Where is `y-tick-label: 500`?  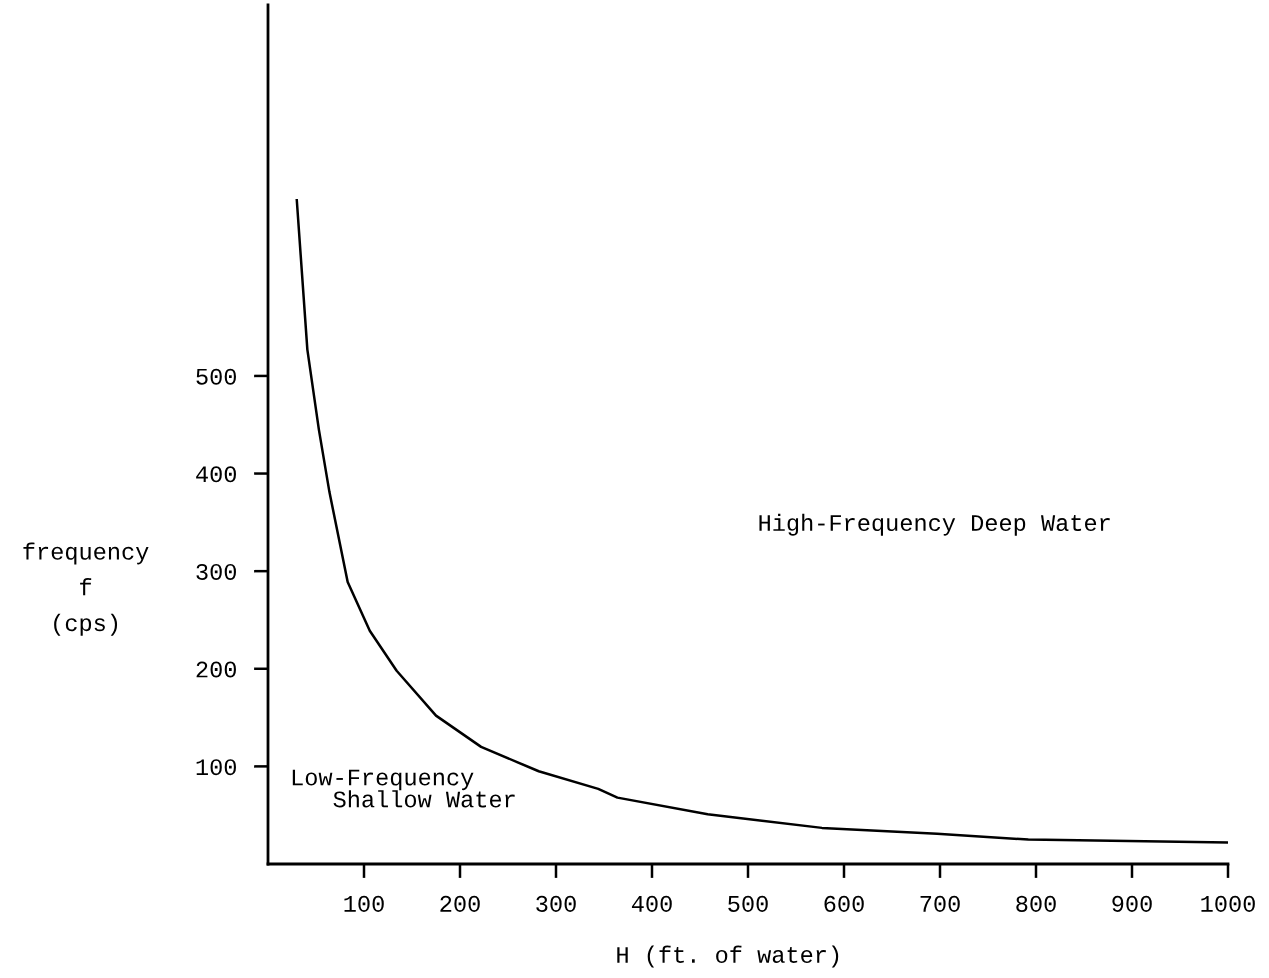
y-tick-label: 500 is located at coordinates (216, 376).